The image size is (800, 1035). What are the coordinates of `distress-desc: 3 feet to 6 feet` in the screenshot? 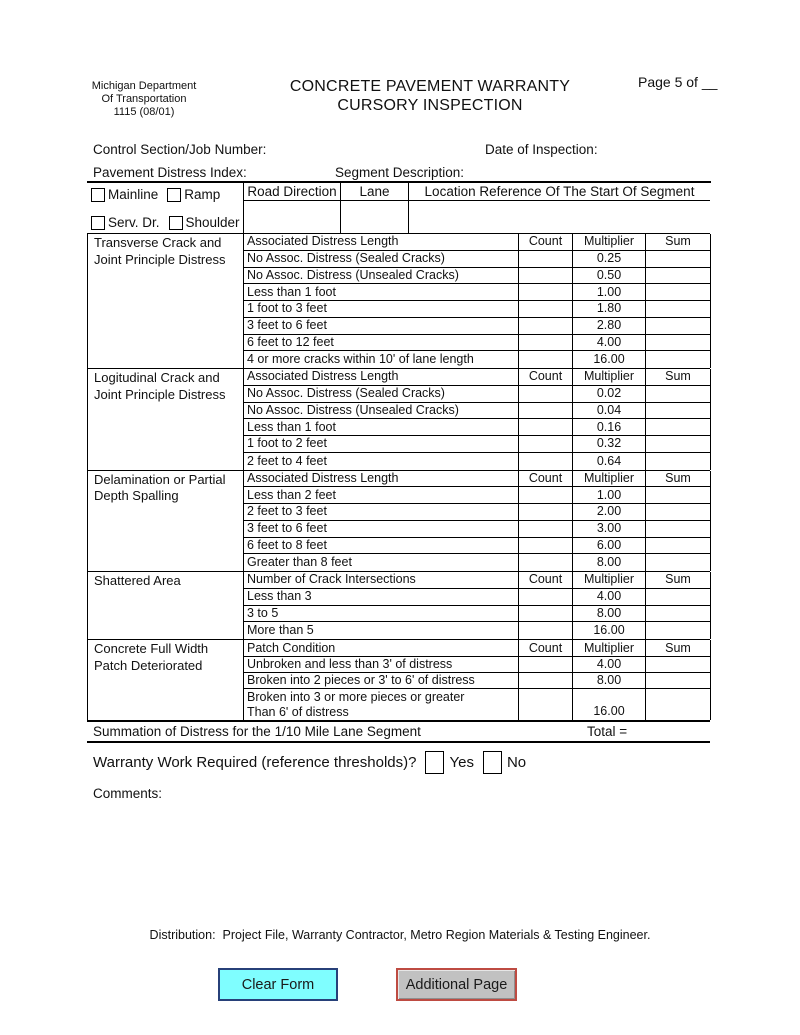 It's located at (381, 326).